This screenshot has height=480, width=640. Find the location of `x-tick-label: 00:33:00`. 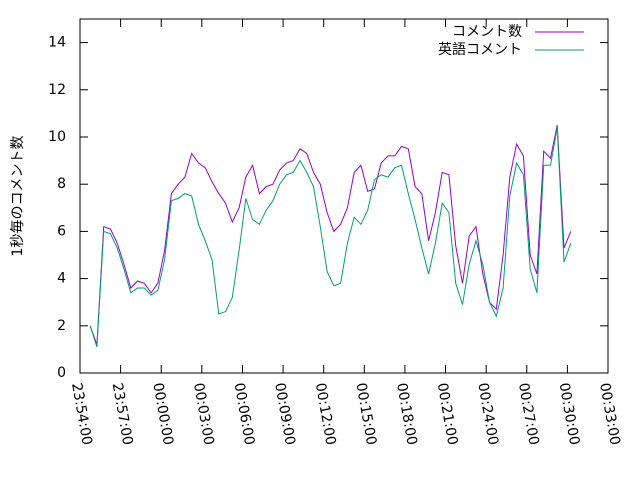

x-tick-label: 00:33:00 is located at coordinates (609, 414).